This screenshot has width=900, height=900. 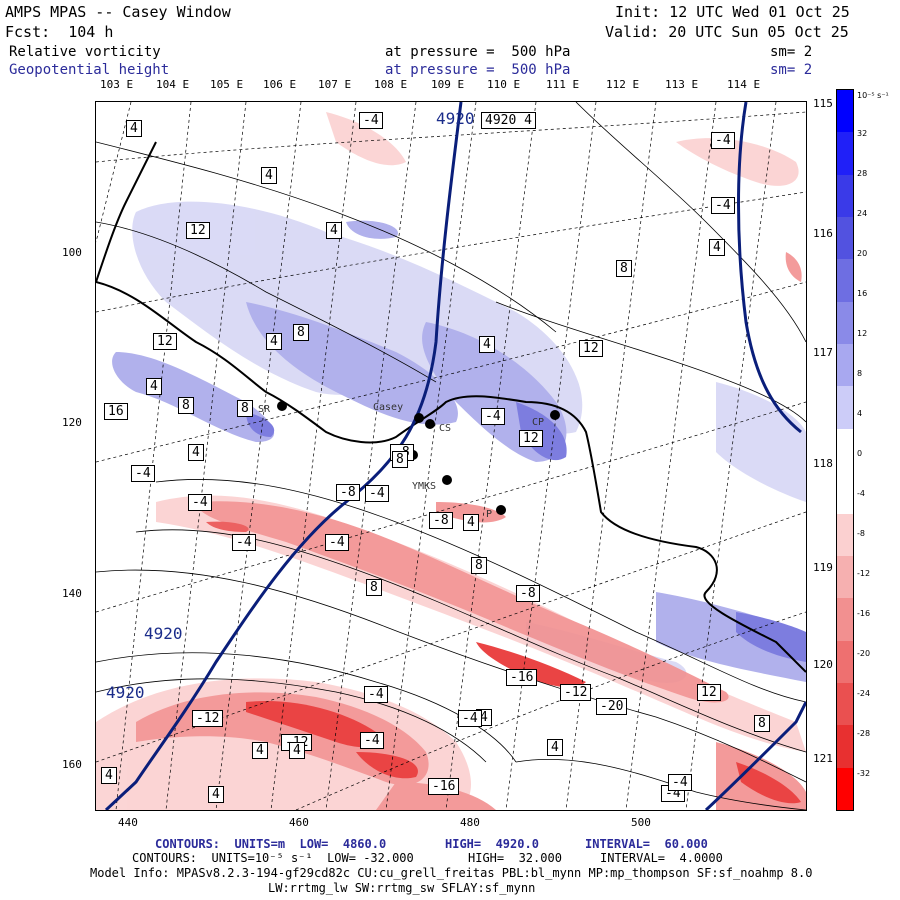 I want to click on colorbar-label: 0, so click(x=860, y=453).